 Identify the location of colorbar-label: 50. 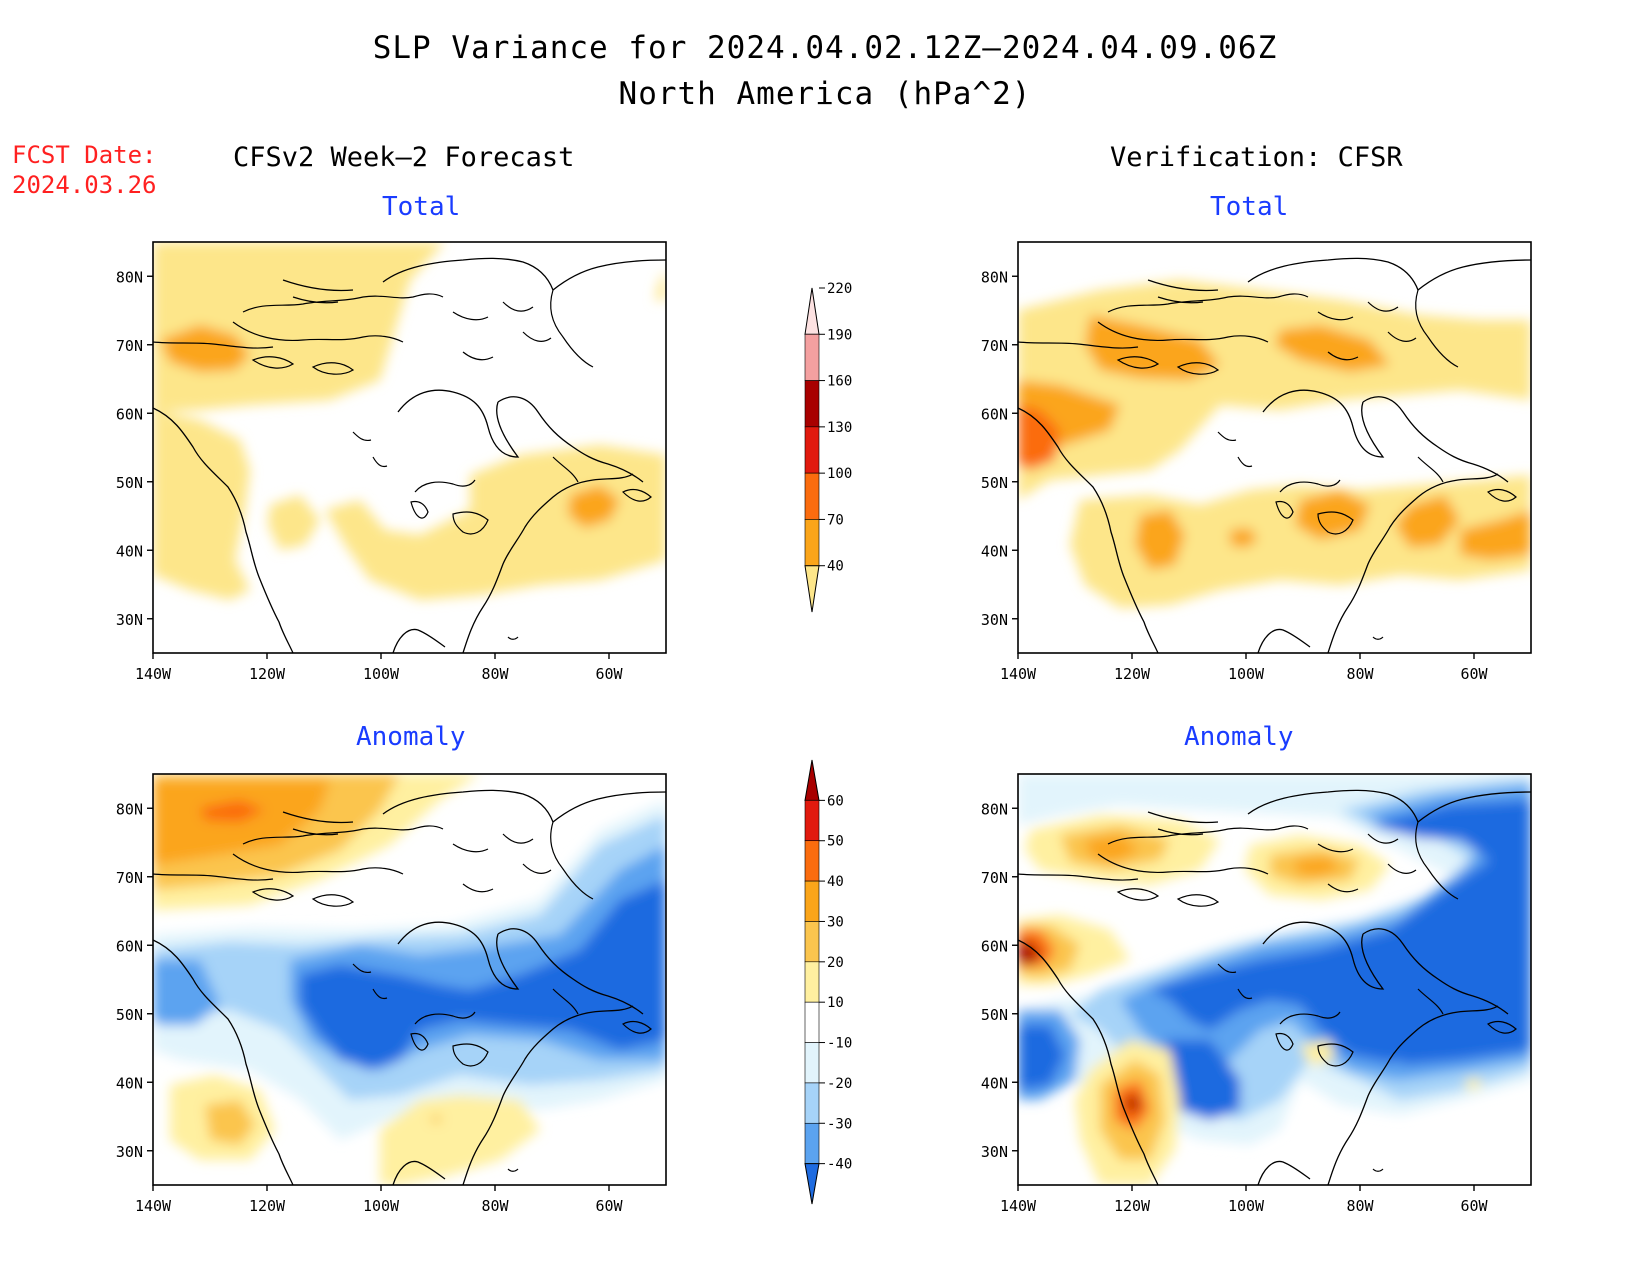
(835, 842).